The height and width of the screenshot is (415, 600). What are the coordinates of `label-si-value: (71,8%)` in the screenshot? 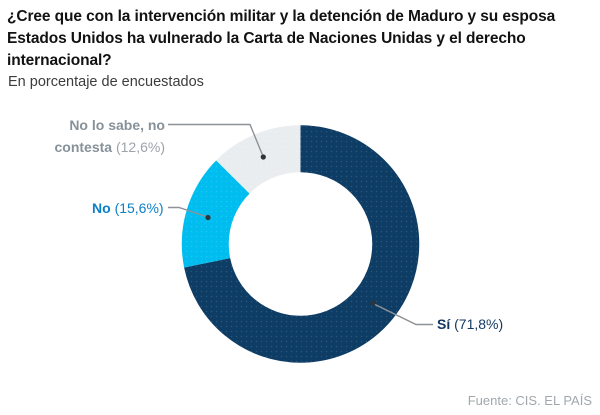 It's located at (479, 324).